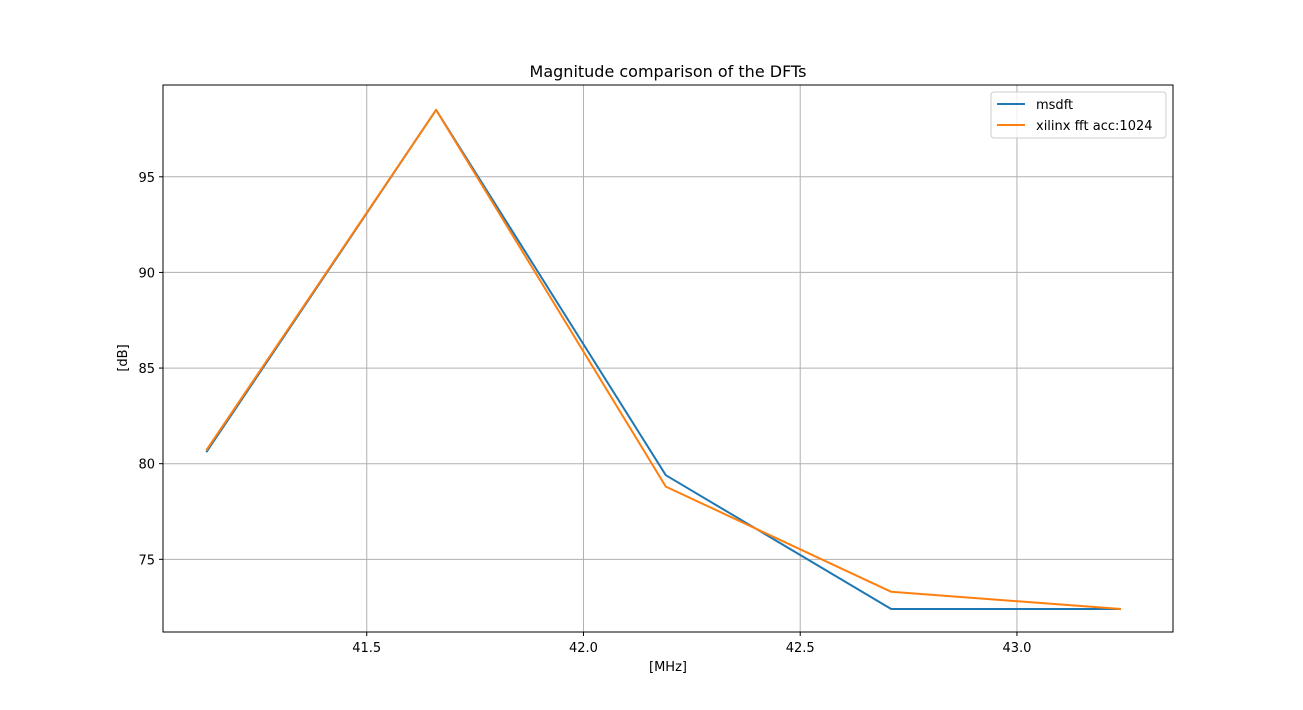  Describe the element at coordinates (583, 648) in the screenshot. I see `x-tick-label: 42.0` at that location.